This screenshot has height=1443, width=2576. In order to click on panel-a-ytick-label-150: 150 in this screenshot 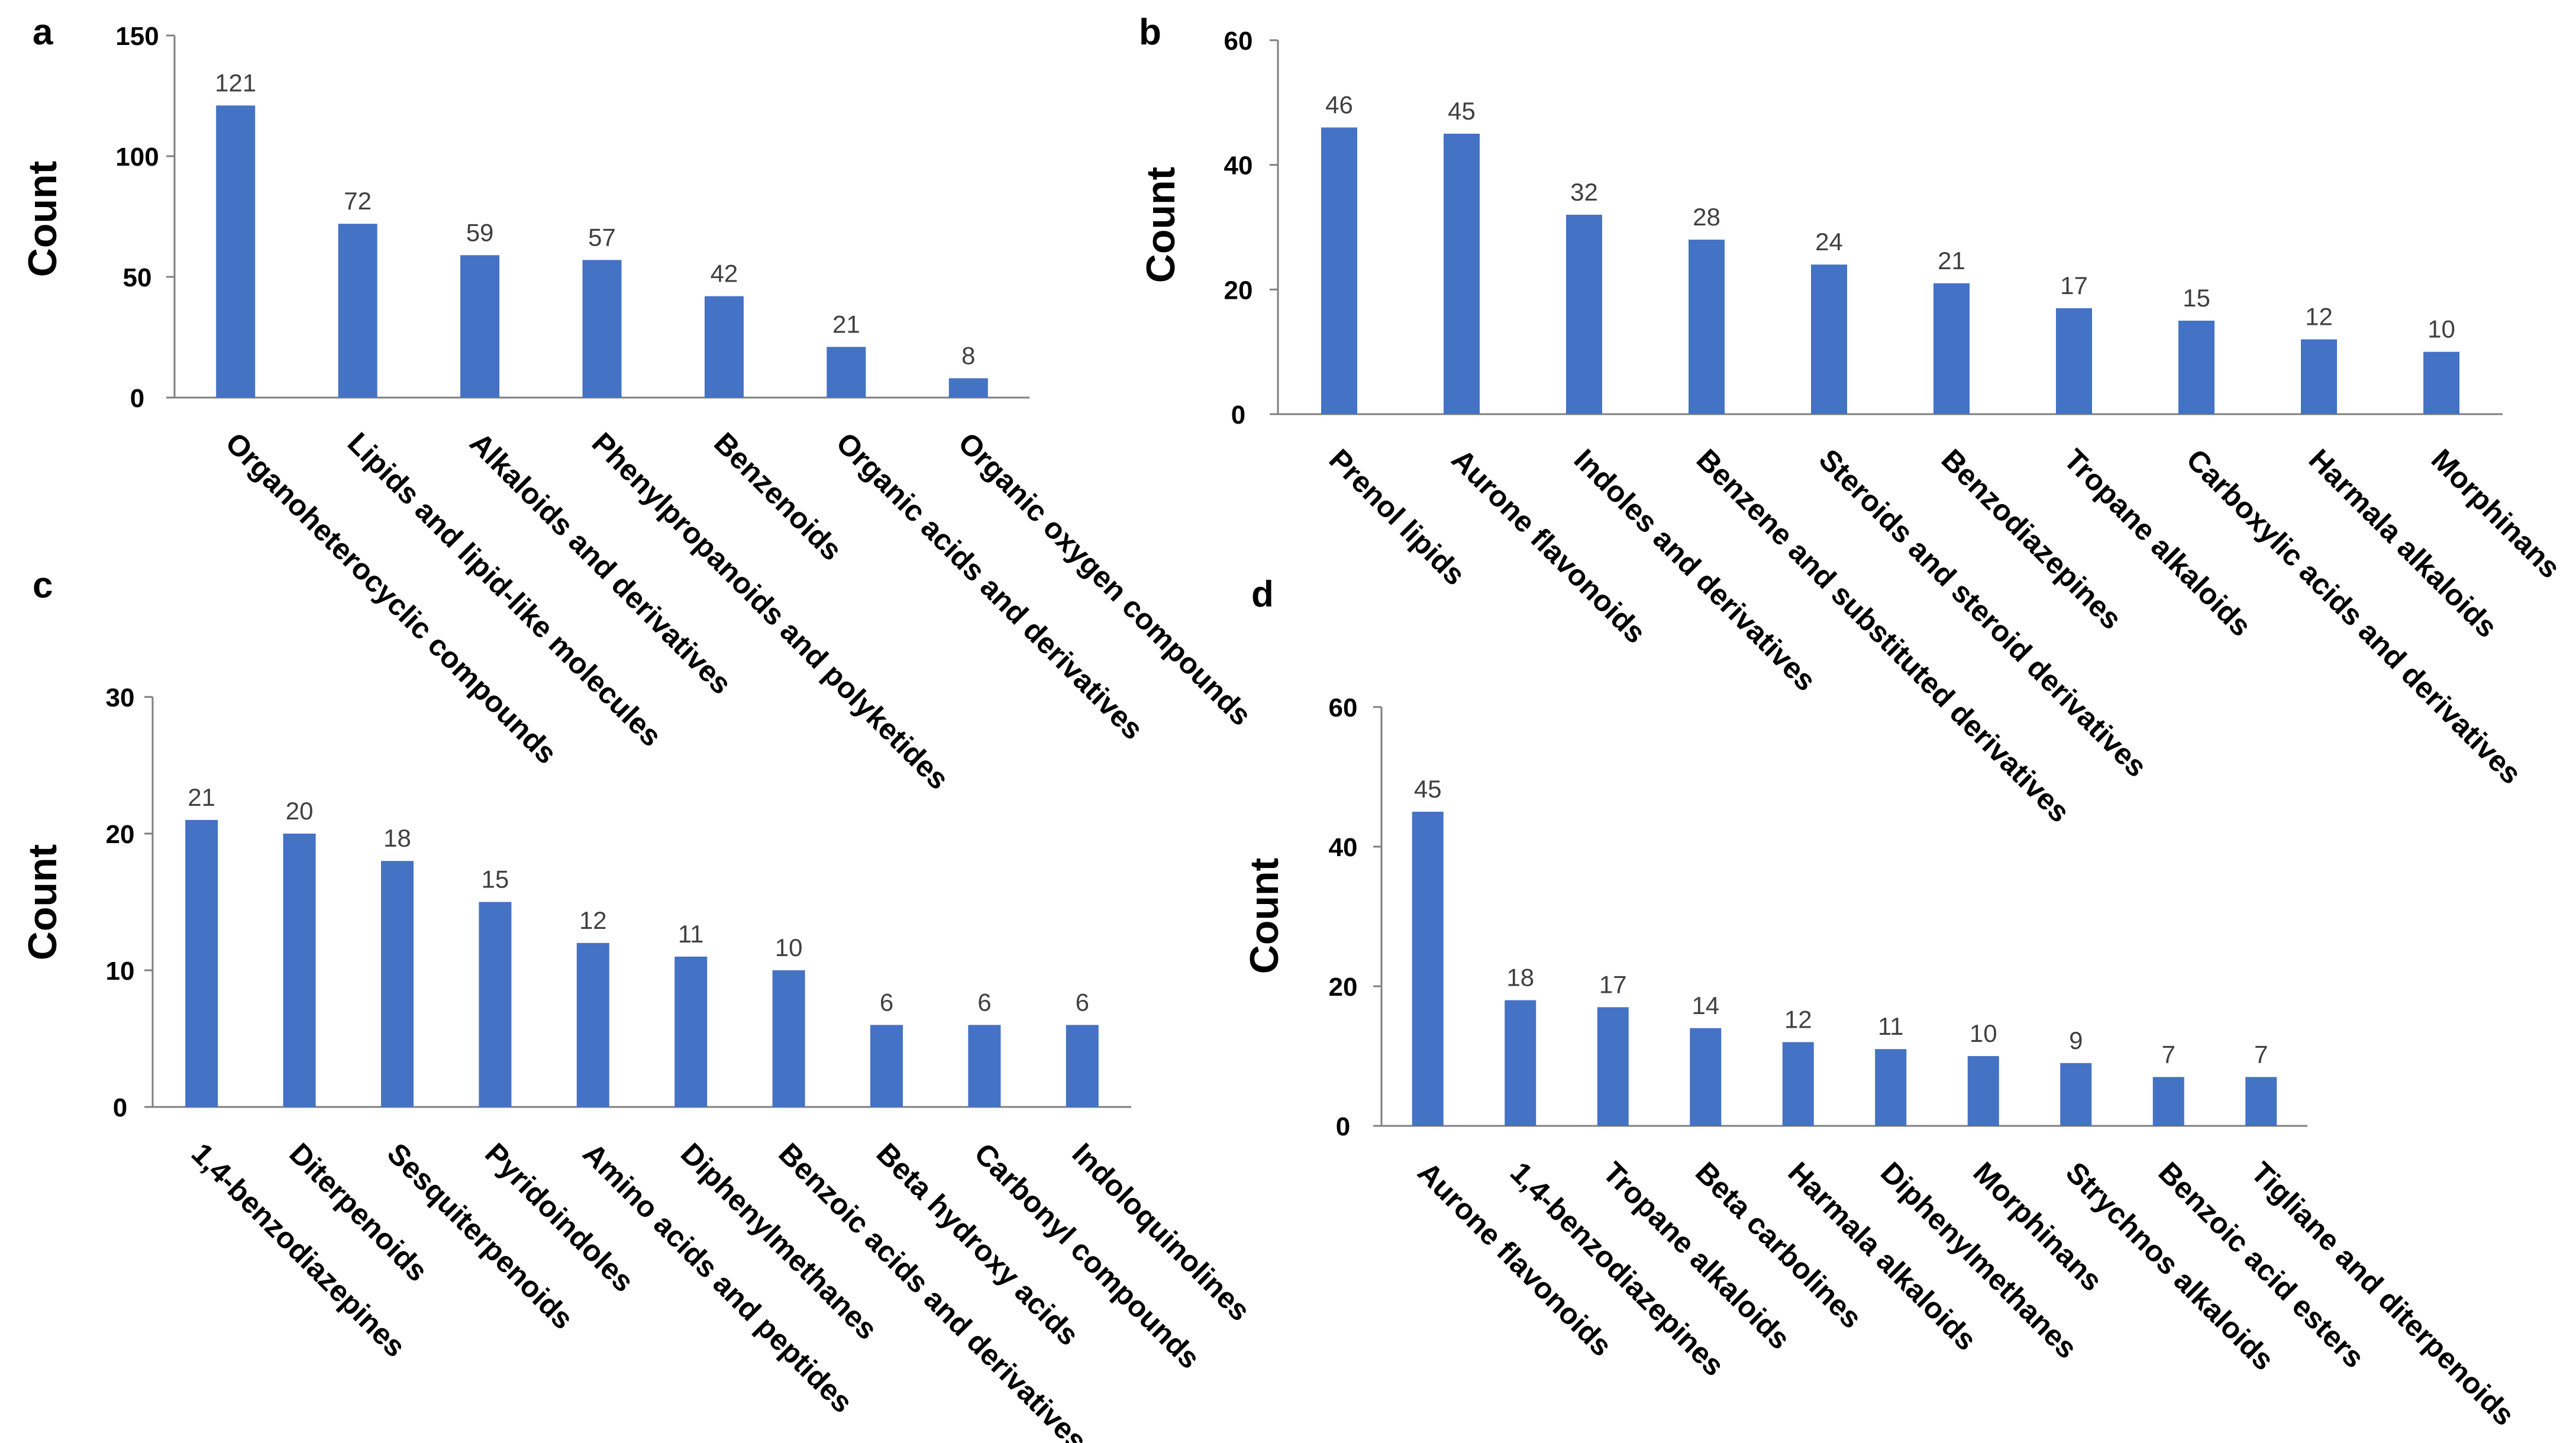, I will do `click(137, 36)`.